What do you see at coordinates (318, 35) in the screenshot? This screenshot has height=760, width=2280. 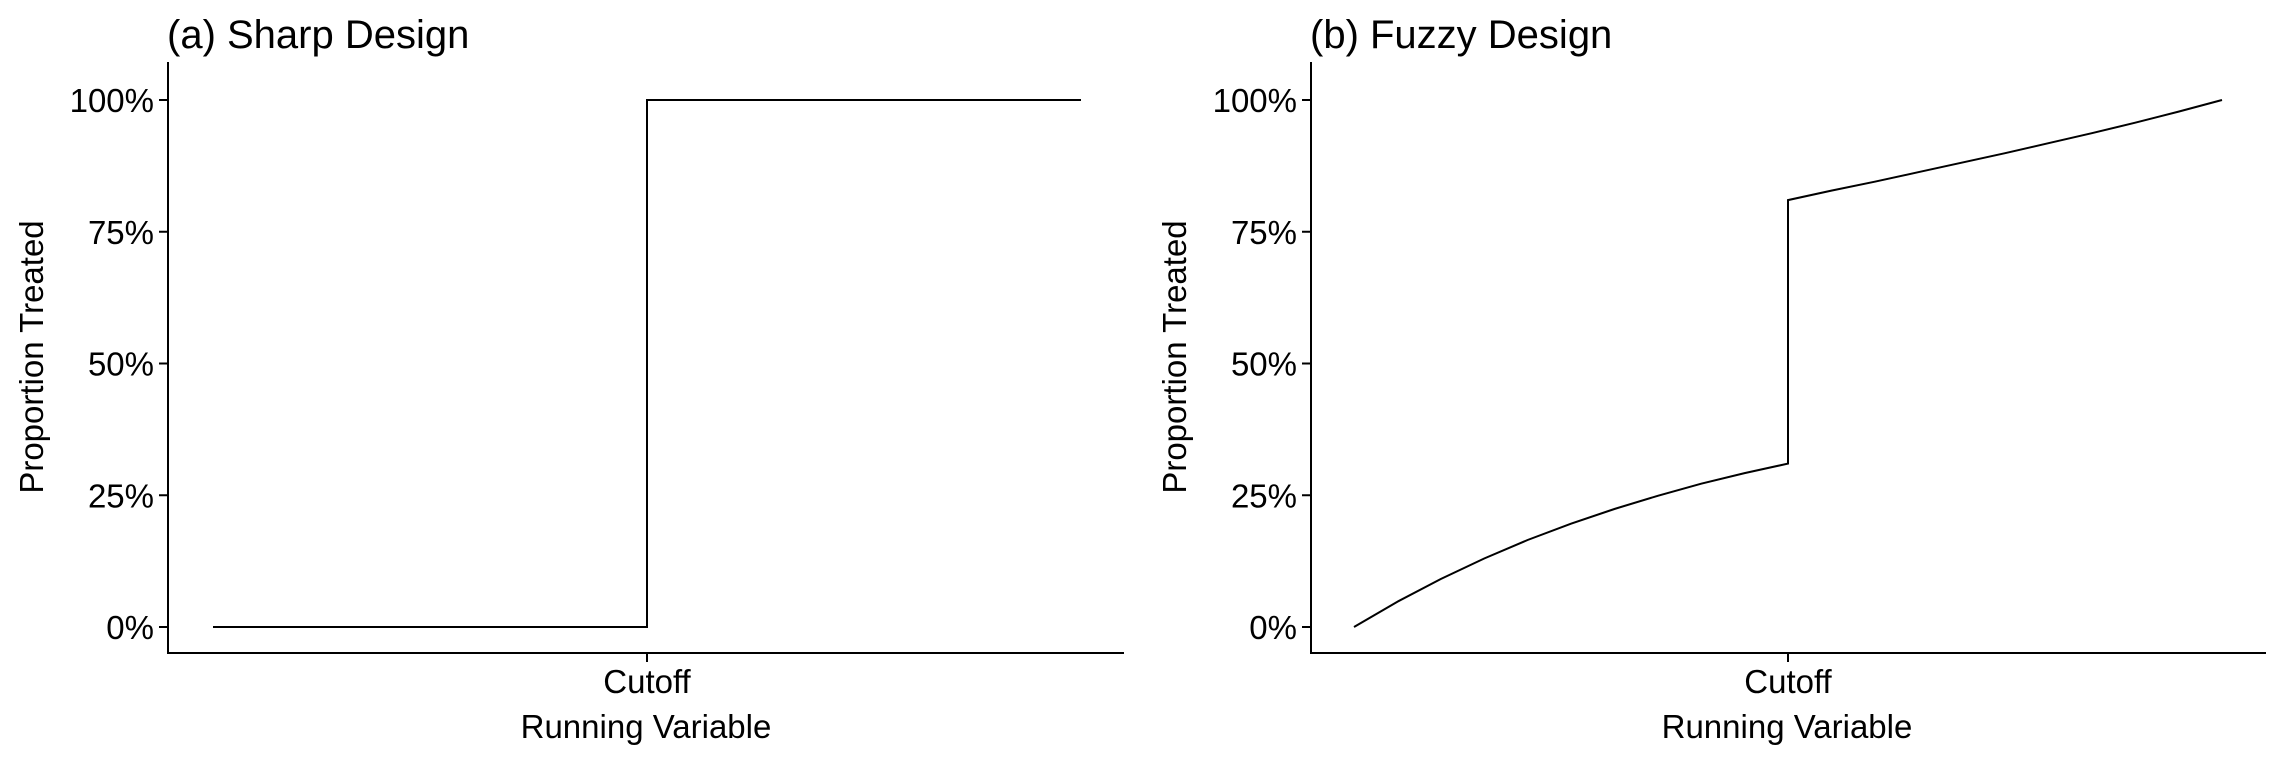 I see `chart-title: (a) Sharp Design` at bounding box center [318, 35].